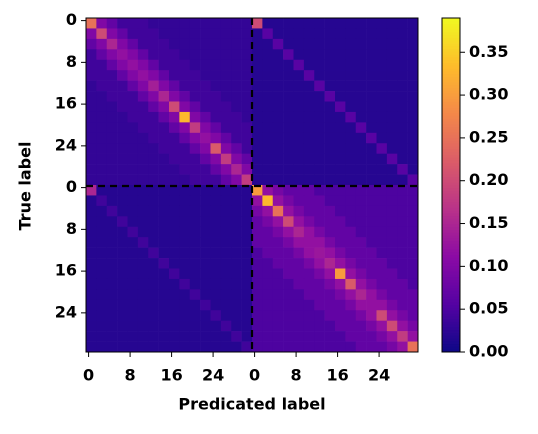 This screenshot has height=434, width=538. I want to click on colorbar-tick-label: 0.05, so click(488, 308).